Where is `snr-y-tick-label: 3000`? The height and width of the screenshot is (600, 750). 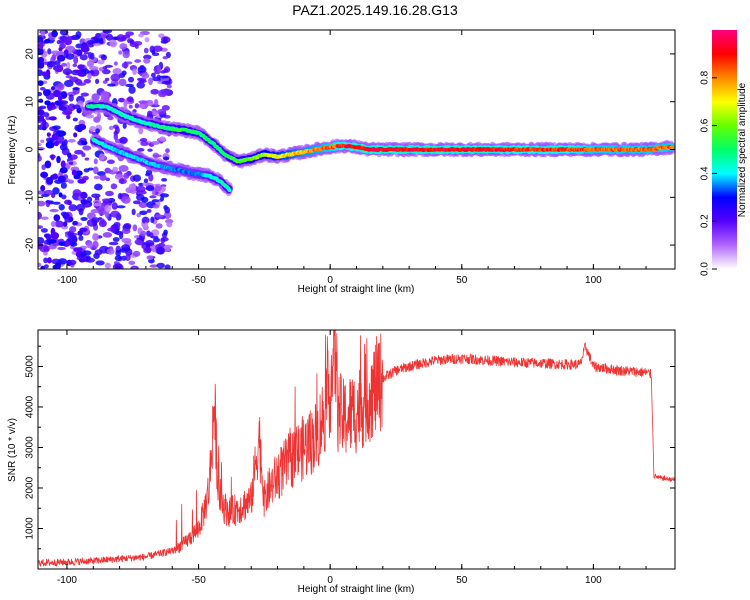
snr-y-tick-label: 3000 is located at coordinates (30, 447).